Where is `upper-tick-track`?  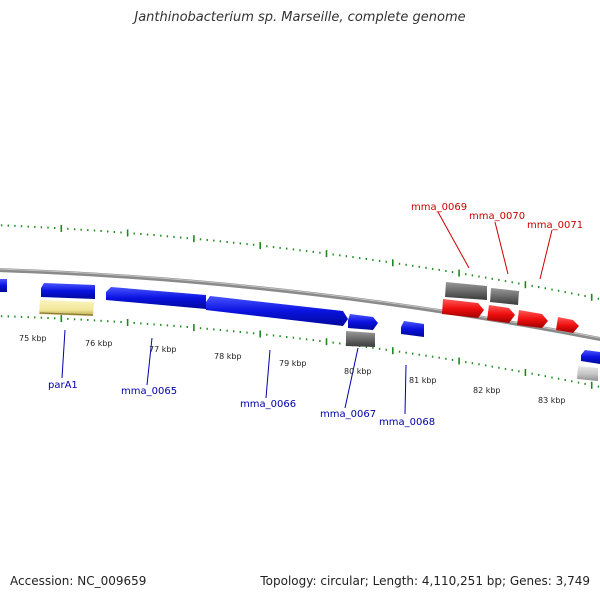 upper-tick-track is located at coordinates (300, 262).